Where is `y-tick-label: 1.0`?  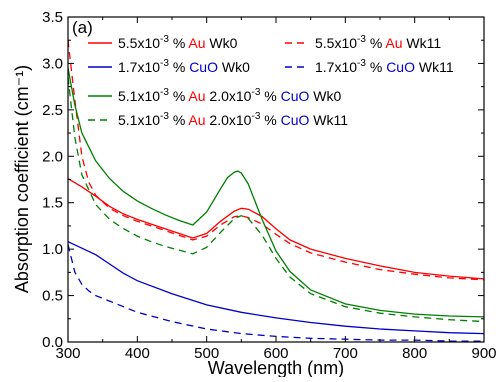 y-tick-label: 1.0 is located at coordinates (52, 249).